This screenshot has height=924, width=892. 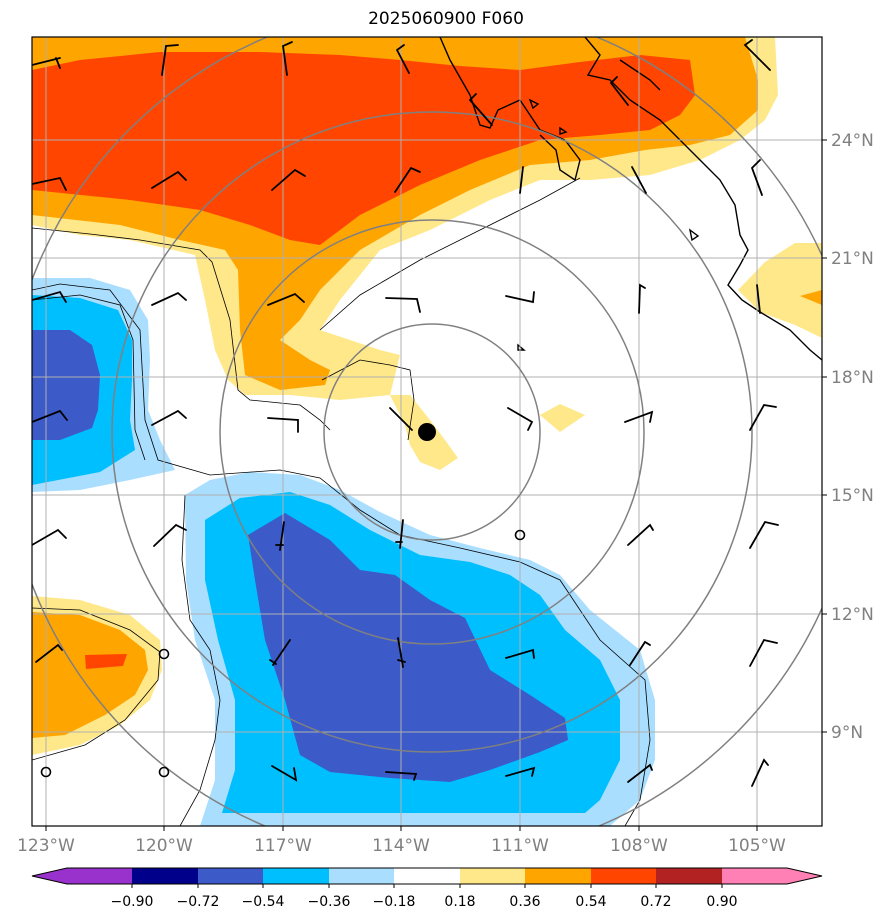 I want to click on lat-label: 21°N, so click(x=852, y=259).